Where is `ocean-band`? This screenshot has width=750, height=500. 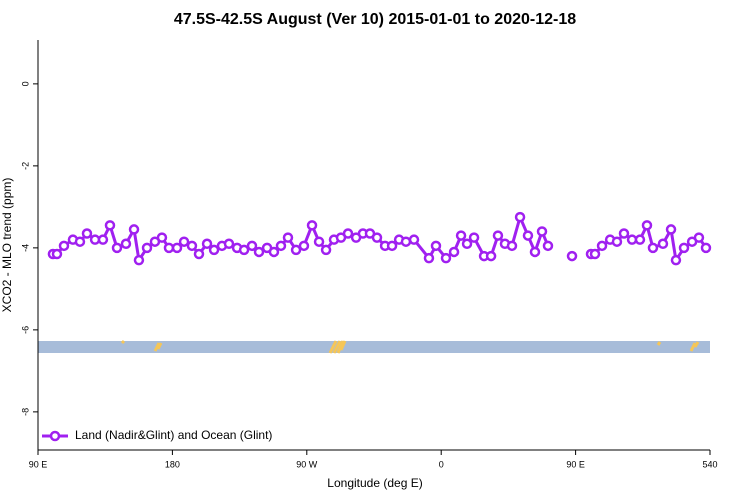 ocean-band is located at coordinates (374, 347).